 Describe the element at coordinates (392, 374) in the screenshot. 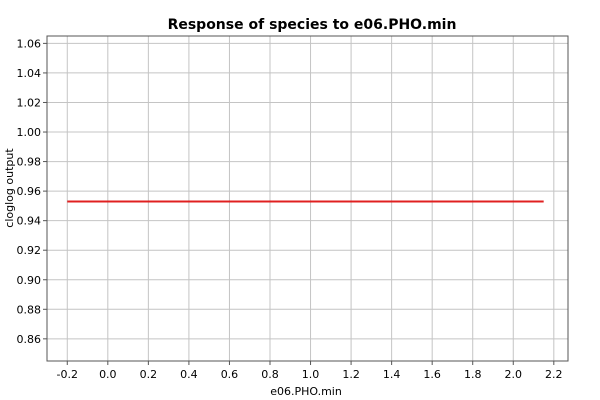

I see `x-tick-label: 1.4` at that location.